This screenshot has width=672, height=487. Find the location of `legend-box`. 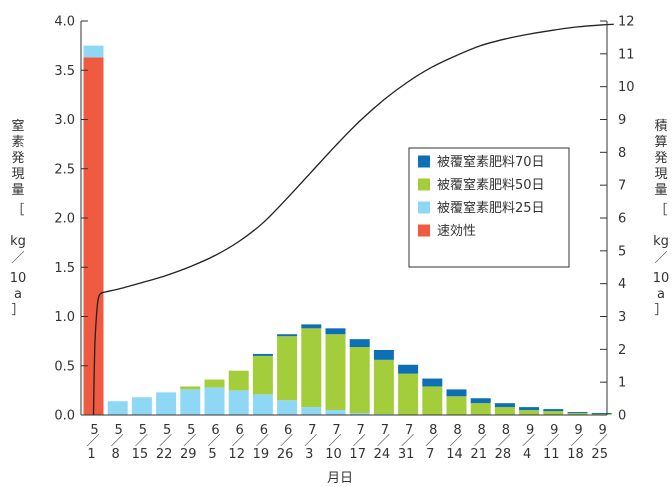

legend-box is located at coordinates (489, 207).